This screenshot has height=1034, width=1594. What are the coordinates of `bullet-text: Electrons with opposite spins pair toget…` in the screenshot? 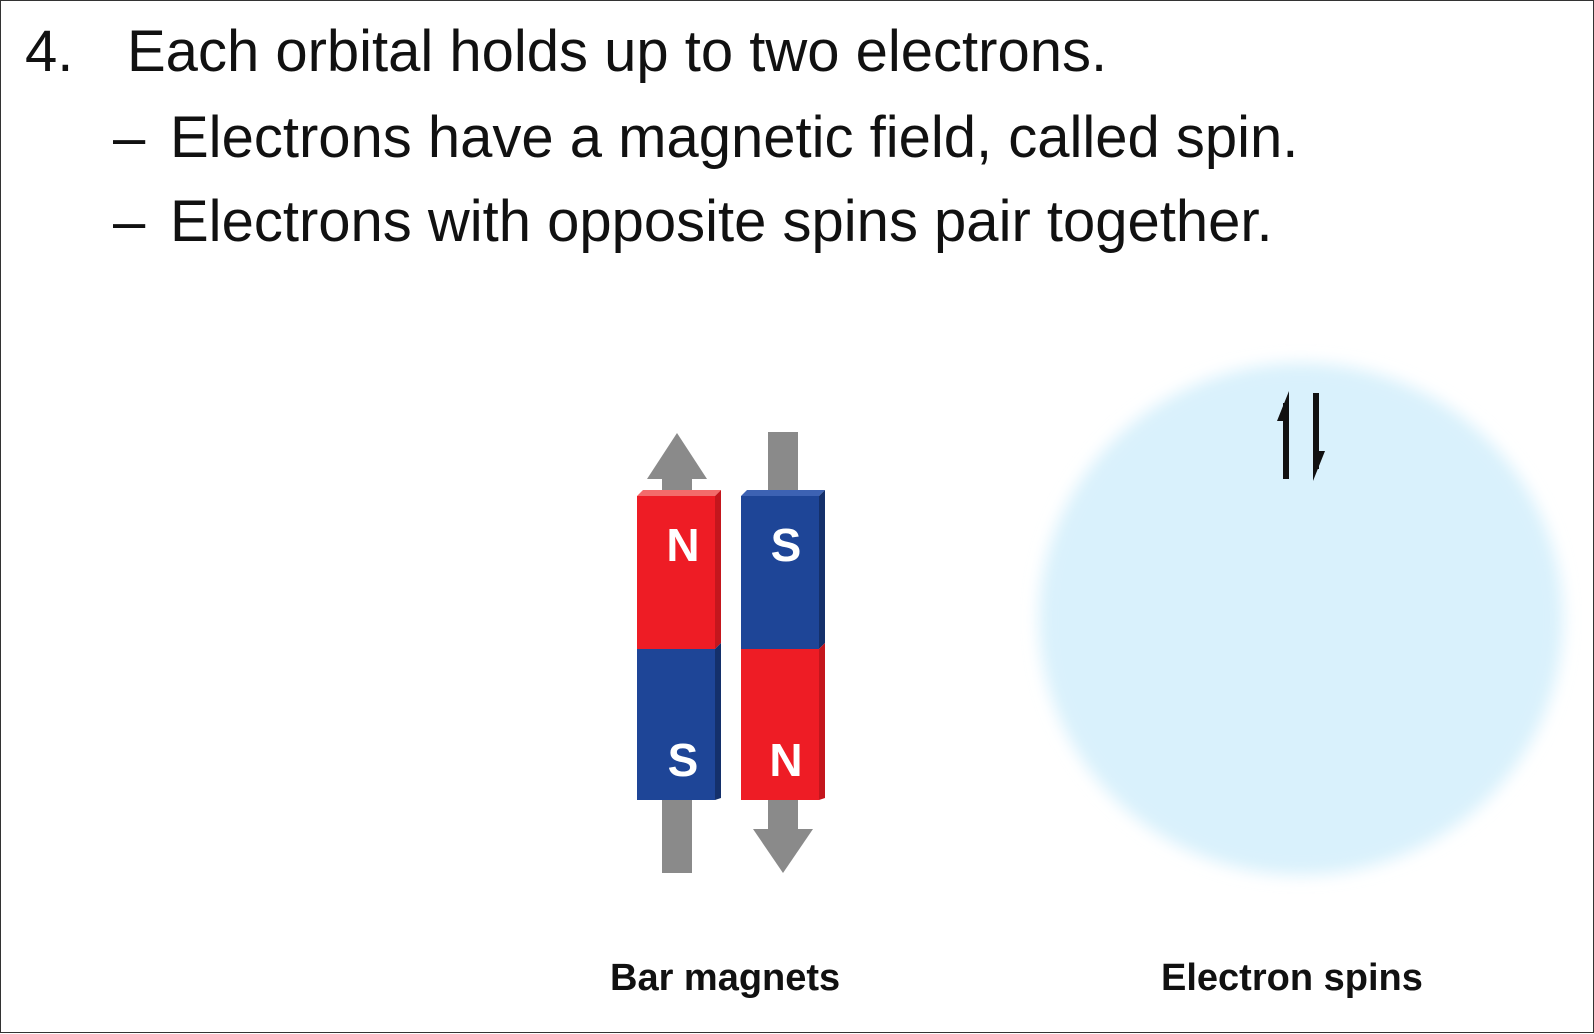 It's located at (721, 221).